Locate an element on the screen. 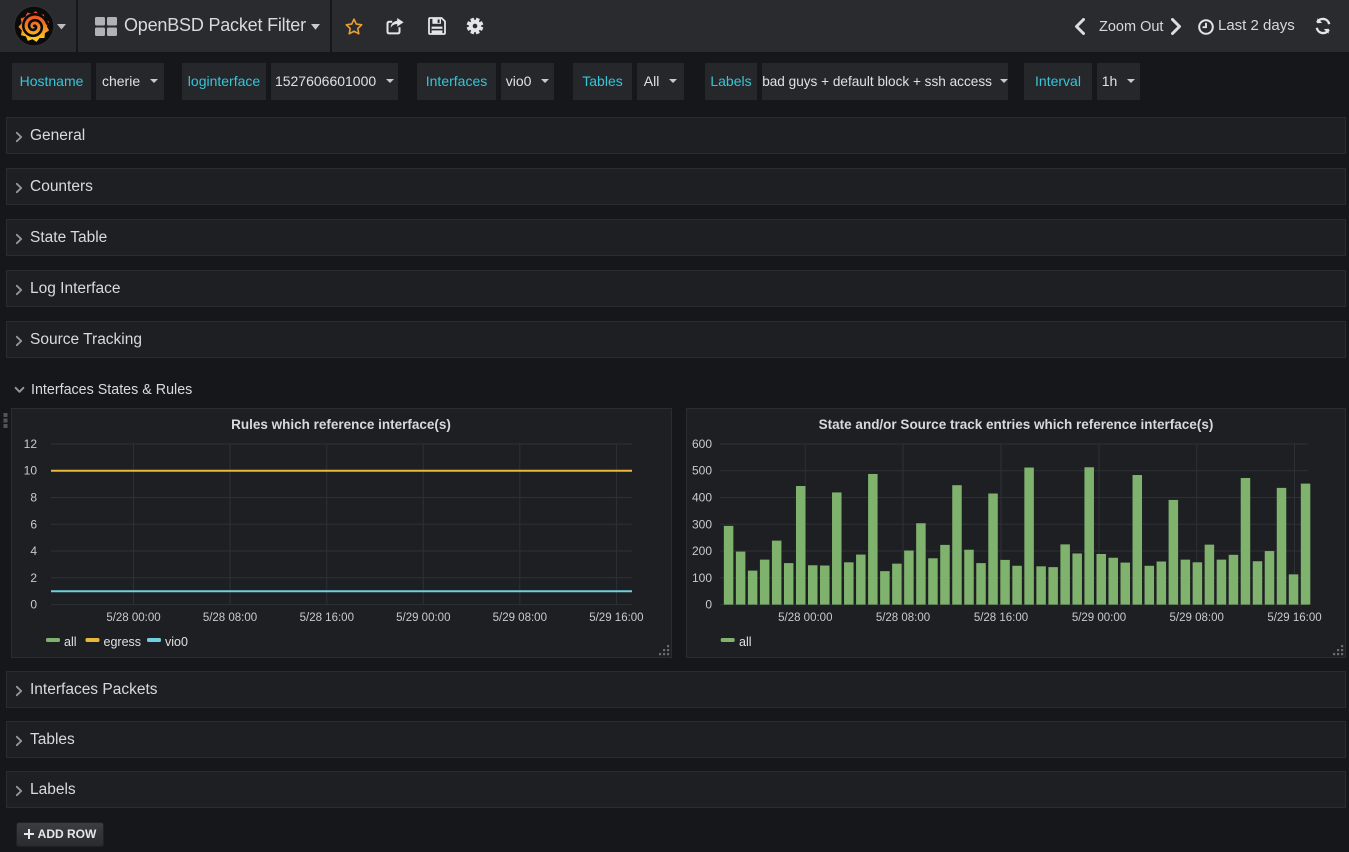 The image size is (1349, 852). svg-text: egress is located at coordinates (123, 642).